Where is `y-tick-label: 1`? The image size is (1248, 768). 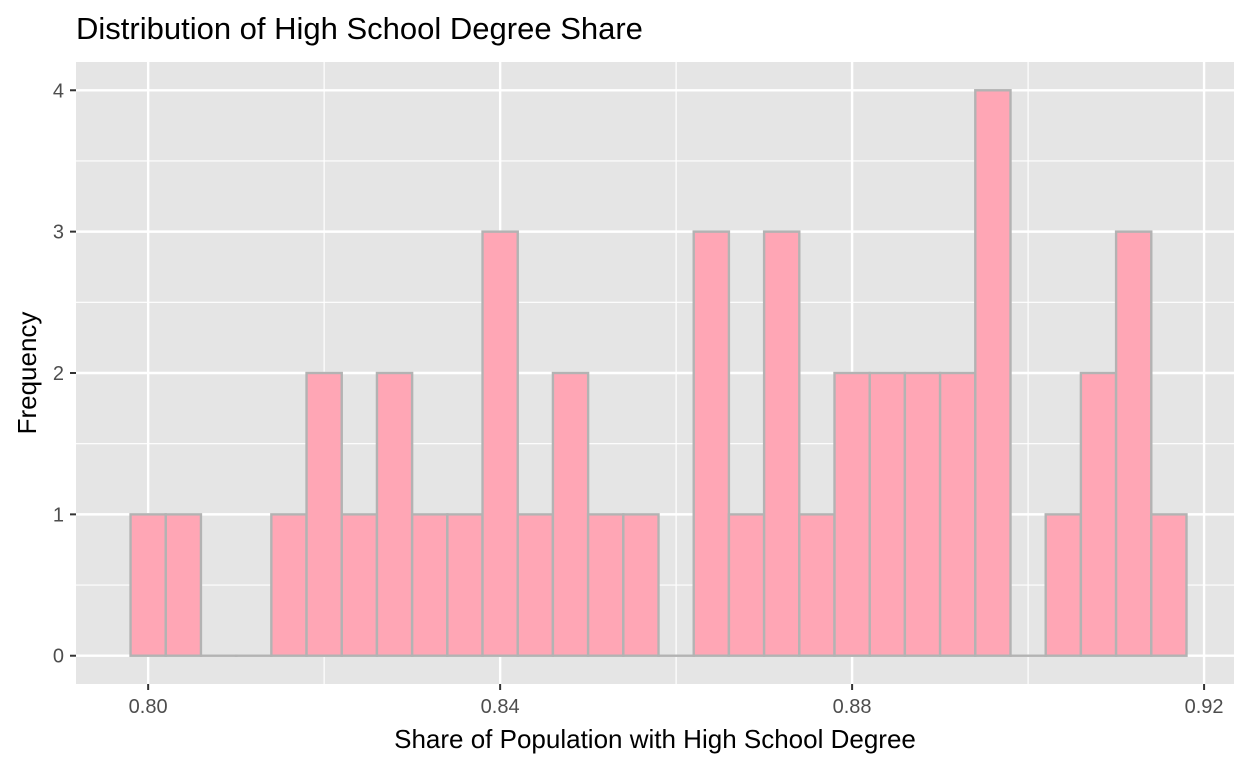 y-tick-label: 1 is located at coordinates (58, 515).